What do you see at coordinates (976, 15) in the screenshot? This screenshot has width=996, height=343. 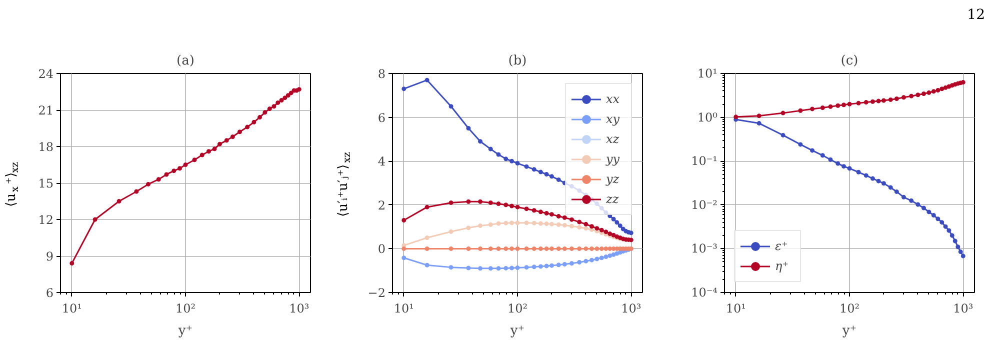 I see `text: 12` at bounding box center [976, 15].